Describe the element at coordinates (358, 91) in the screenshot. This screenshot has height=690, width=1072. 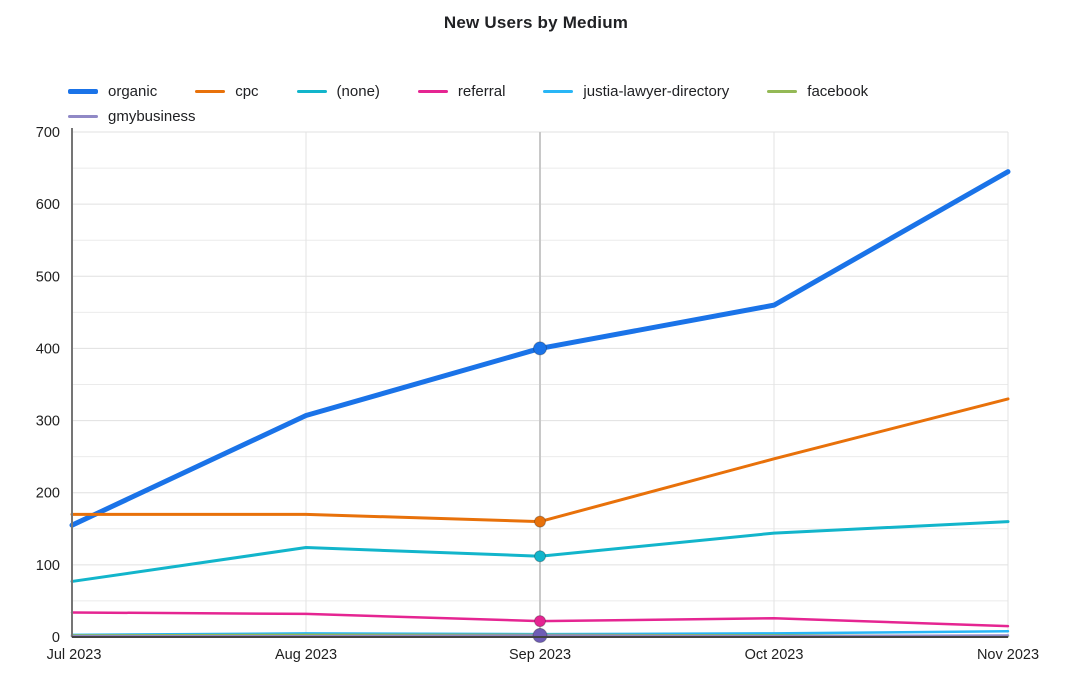
I see `legend-label: (none)` at that location.